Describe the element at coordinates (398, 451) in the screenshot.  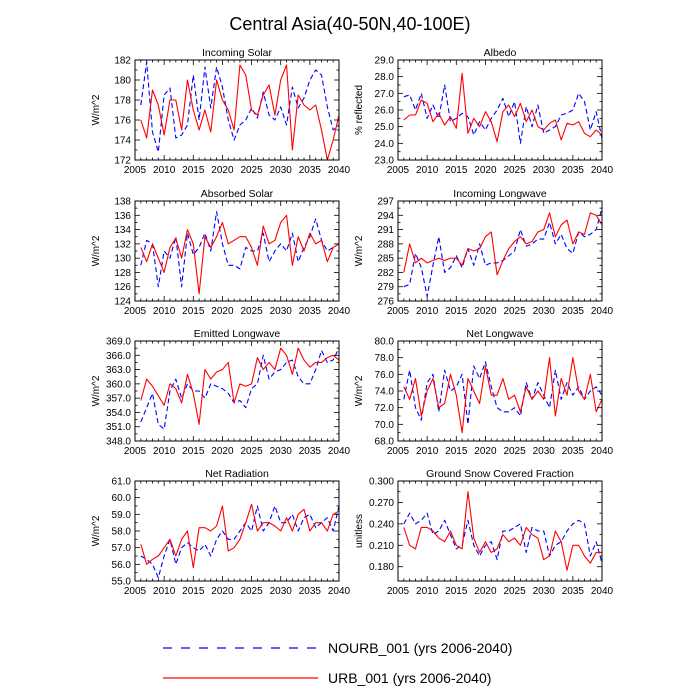
I see `x-tick-label-2005-net-longwave: 2005` at that location.